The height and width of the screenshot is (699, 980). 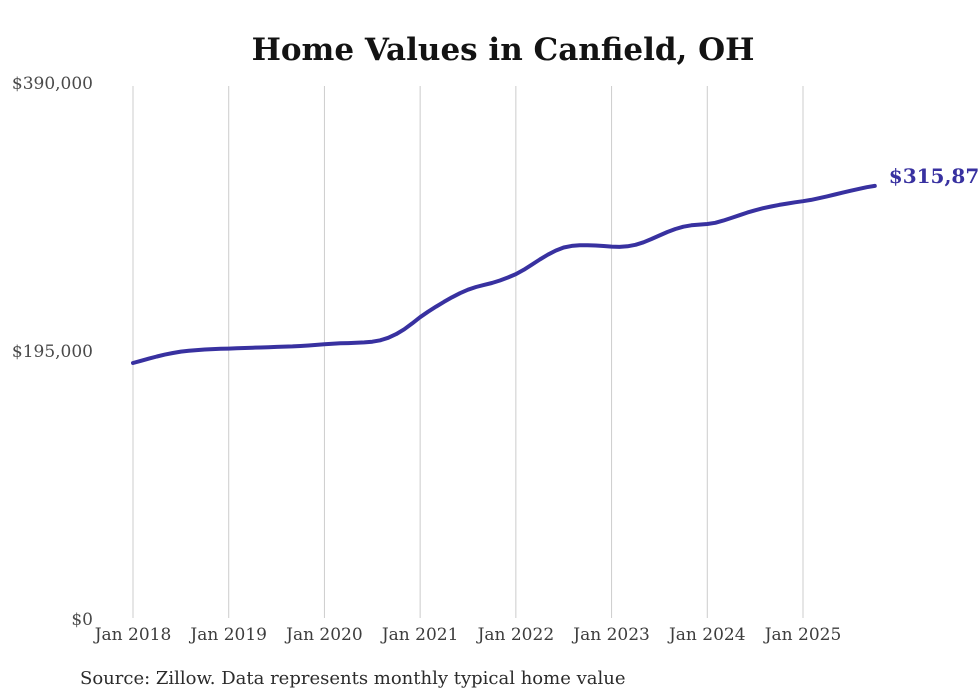 What do you see at coordinates (132, 635) in the screenshot?
I see `x-tick-label-jan-2018: Jan 2018` at bounding box center [132, 635].